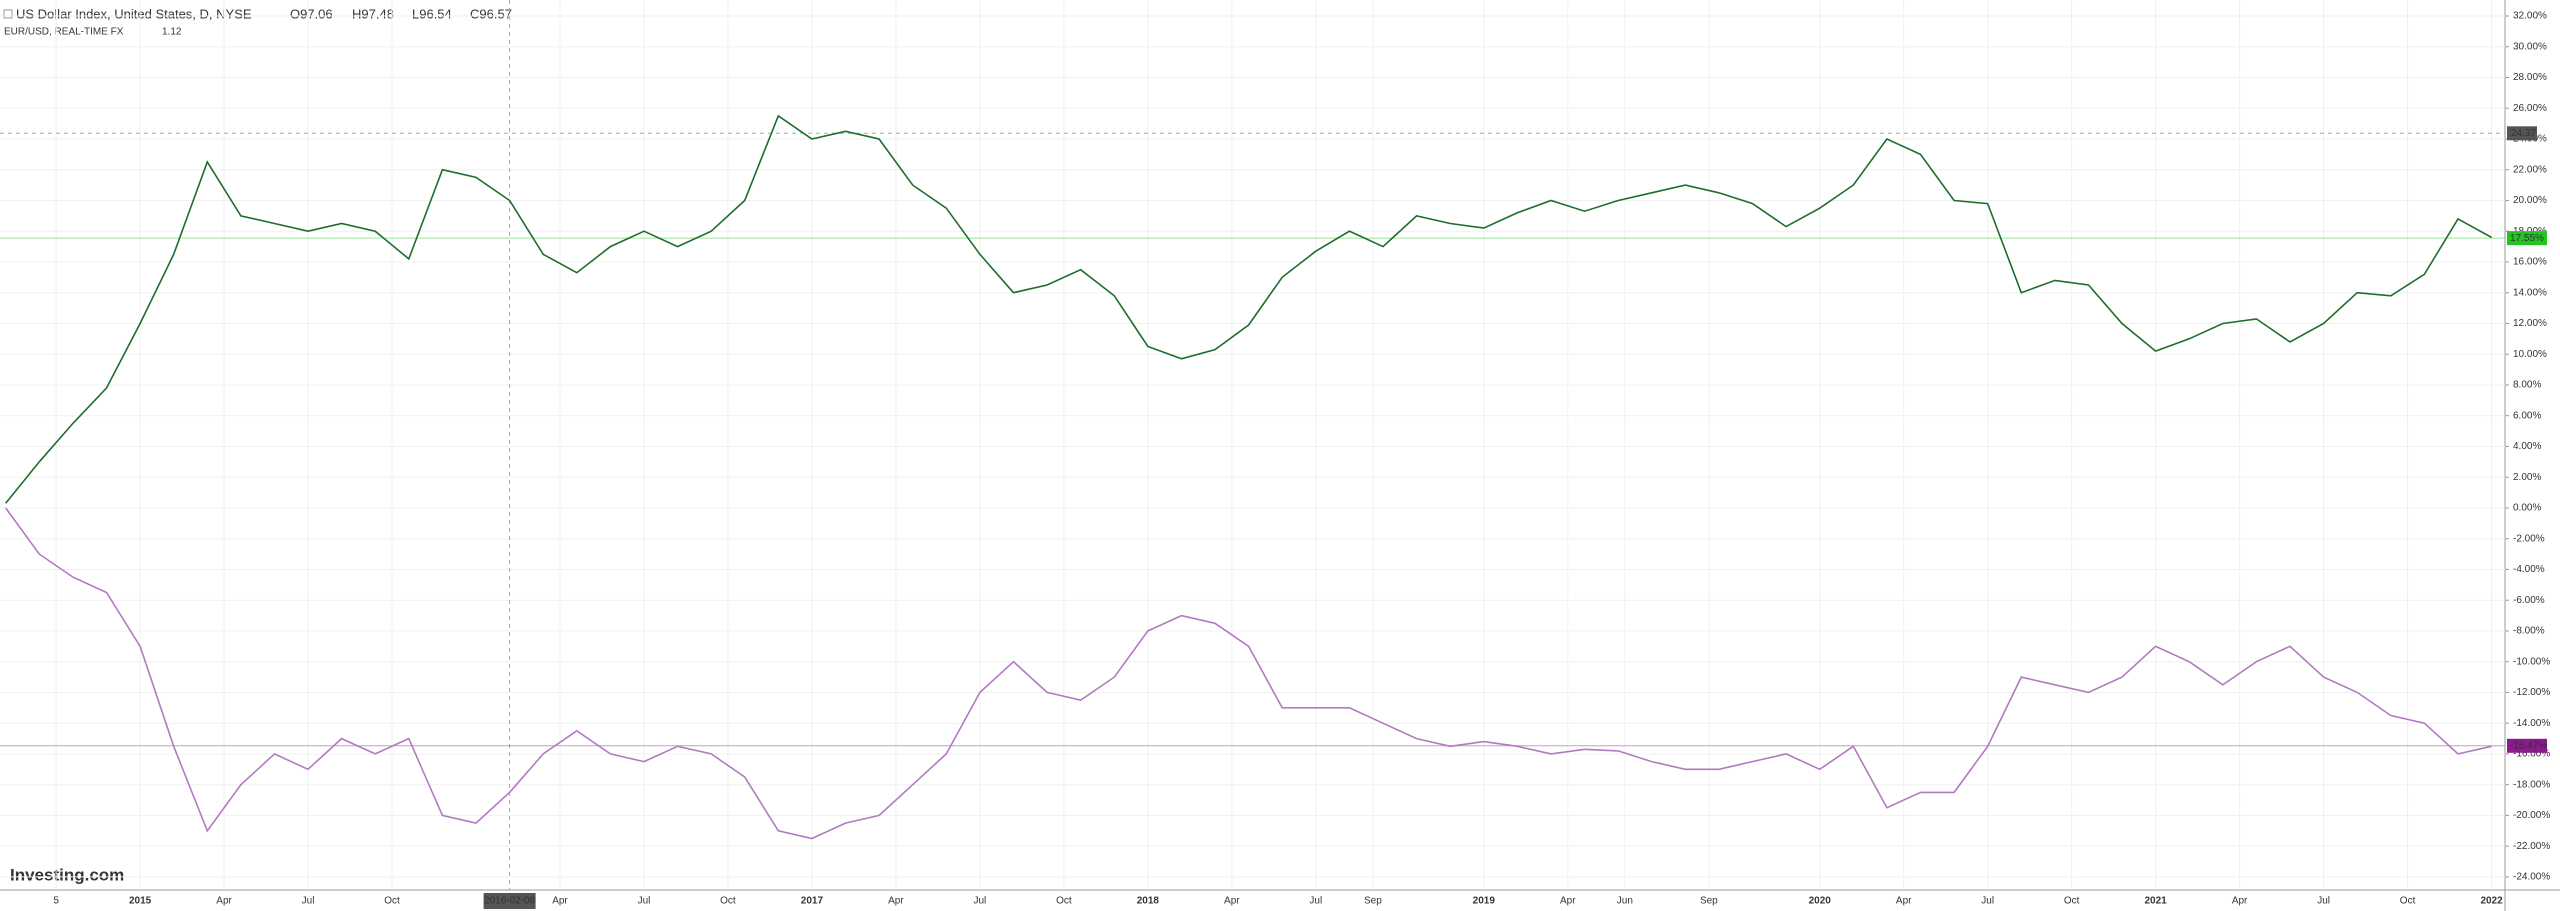 This screenshot has width=2560, height=911. I want to click on y-tick-label: 8.00%, so click(2527, 385).